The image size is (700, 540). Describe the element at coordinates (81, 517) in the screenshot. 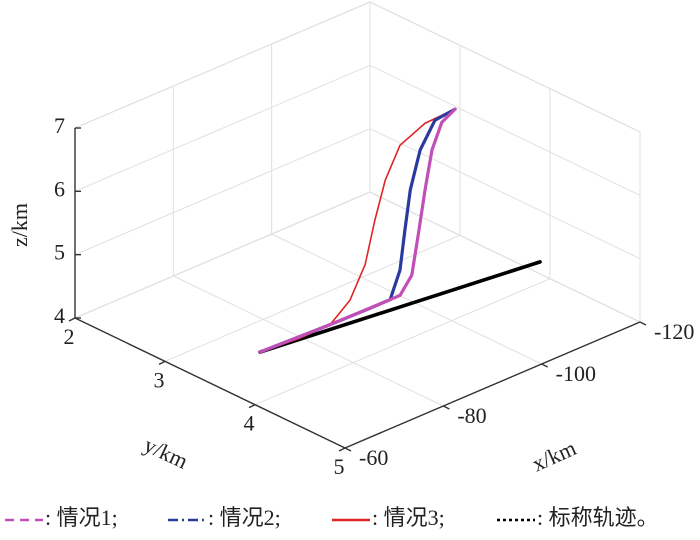

I see `legend-label: : 情况1;` at that location.